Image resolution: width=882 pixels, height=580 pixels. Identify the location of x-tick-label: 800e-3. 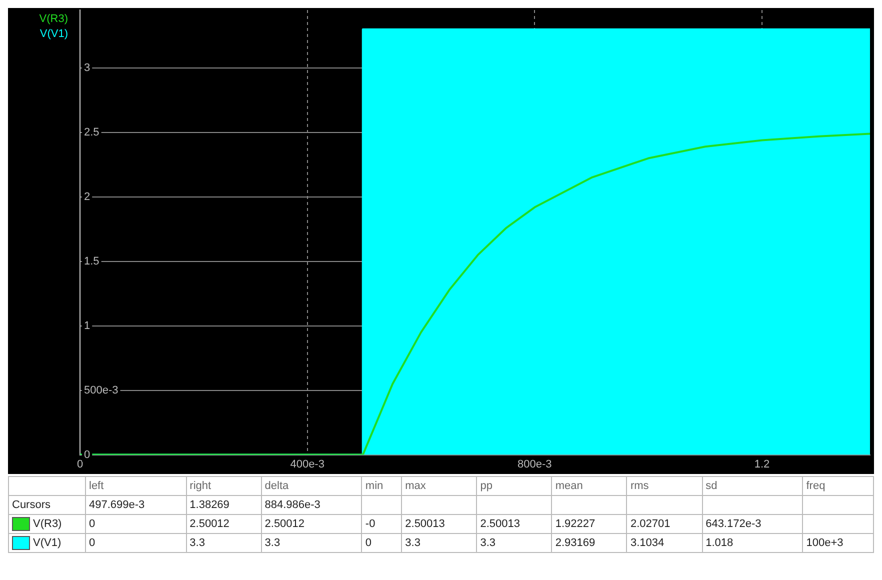
(535, 464).